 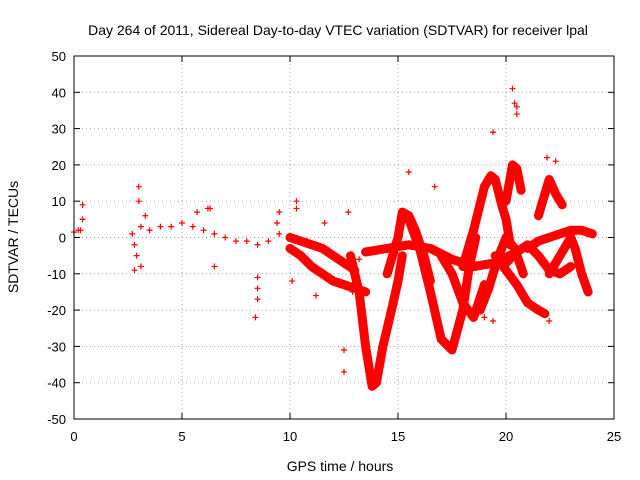 What do you see at coordinates (56, 383) in the screenshot?
I see `y-tick-label: -40` at bounding box center [56, 383].